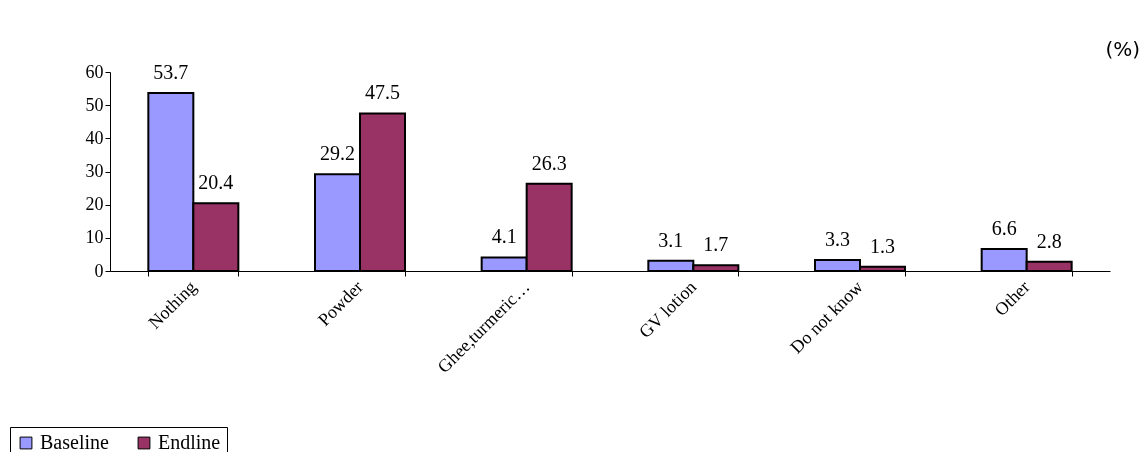  Describe the element at coordinates (504, 236) in the screenshot. I see `data-label: 4.1` at that location.